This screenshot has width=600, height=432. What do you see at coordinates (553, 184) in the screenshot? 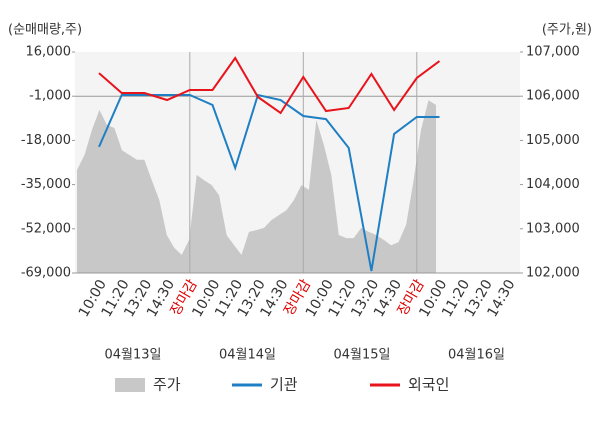
I see `y2-tick-label: 104,000` at bounding box center [553, 184].